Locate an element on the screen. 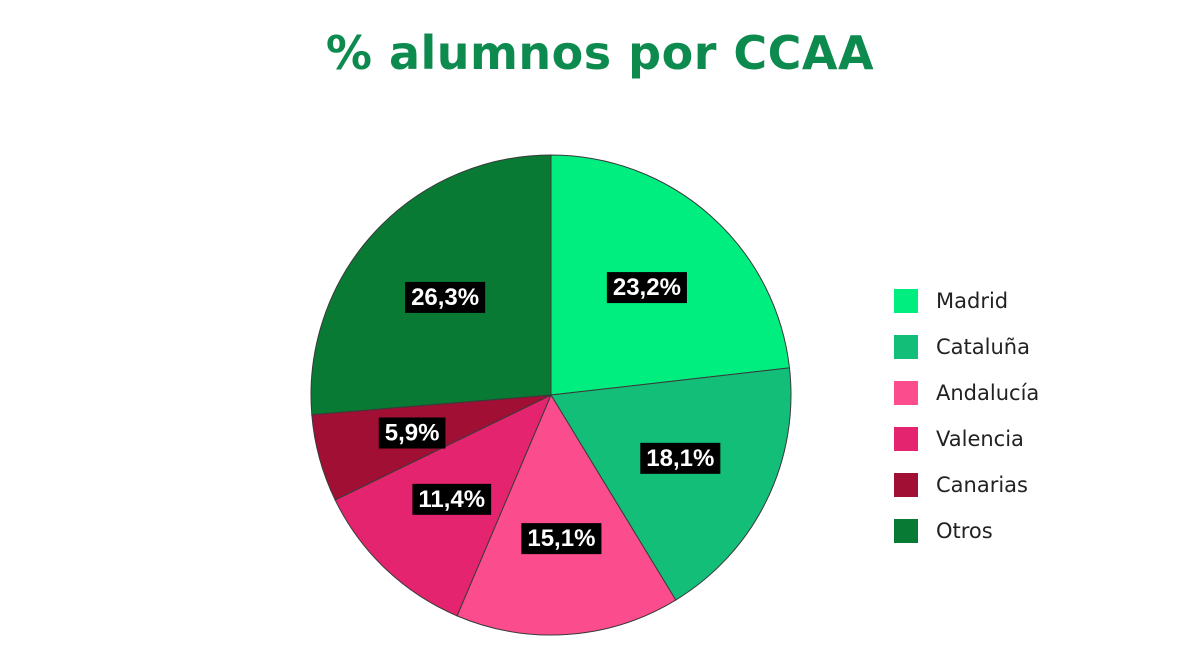  slice-value-label: 15,1% is located at coordinates (561, 538).